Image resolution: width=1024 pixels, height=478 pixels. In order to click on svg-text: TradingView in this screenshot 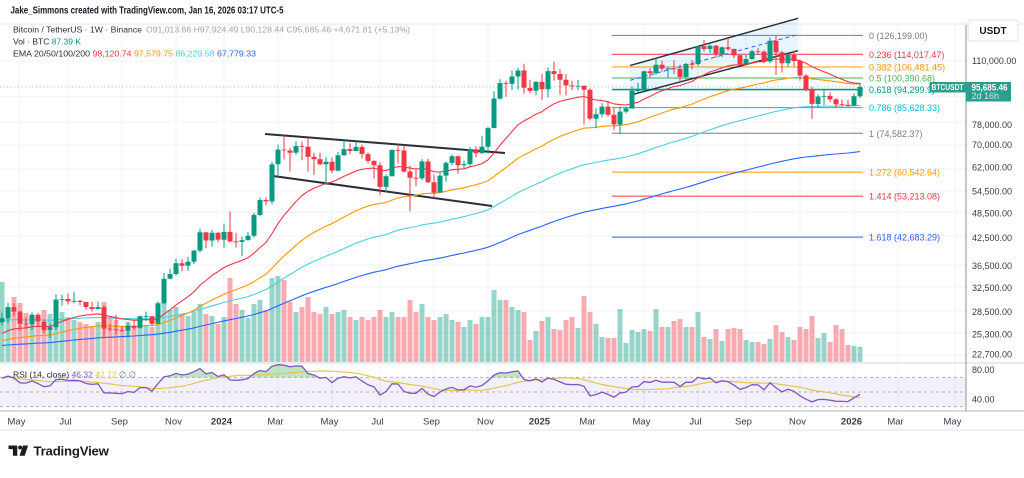, I will do `click(72, 451)`.